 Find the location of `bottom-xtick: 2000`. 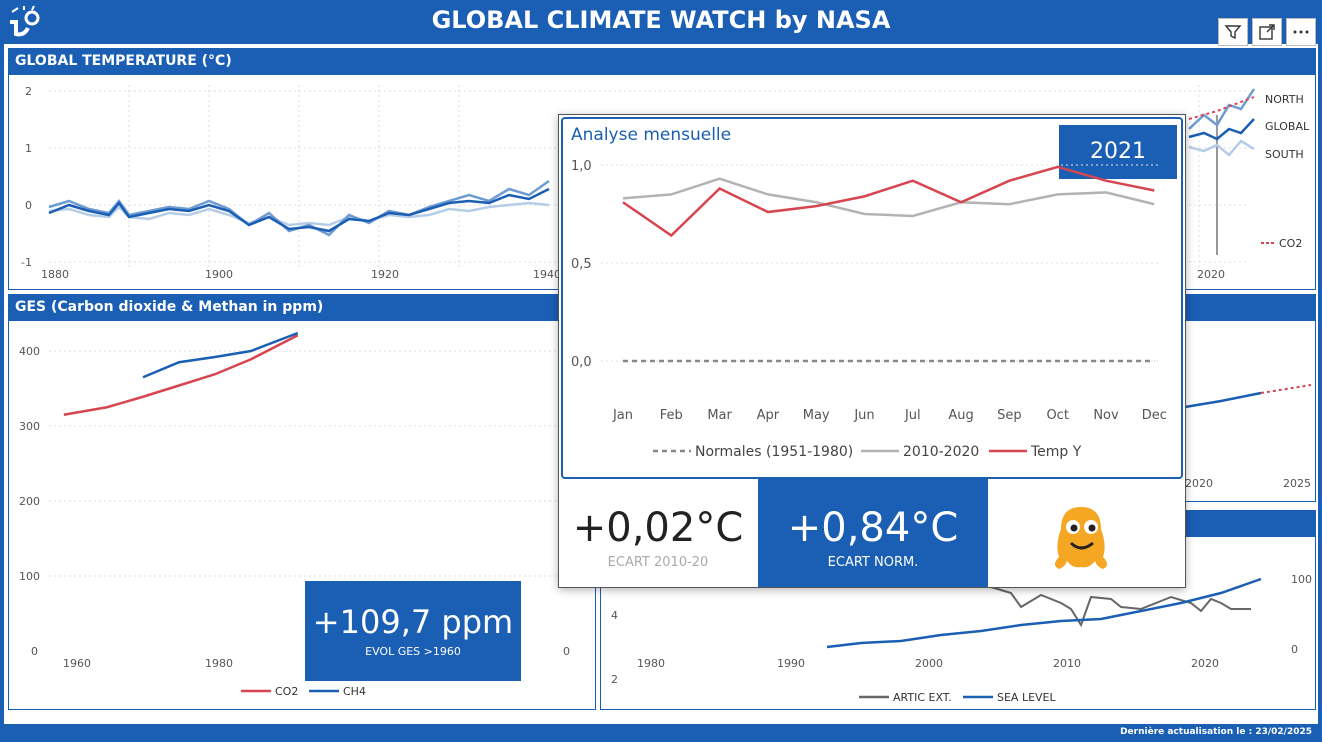

bottom-xtick: 2000 is located at coordinates (929, 663).